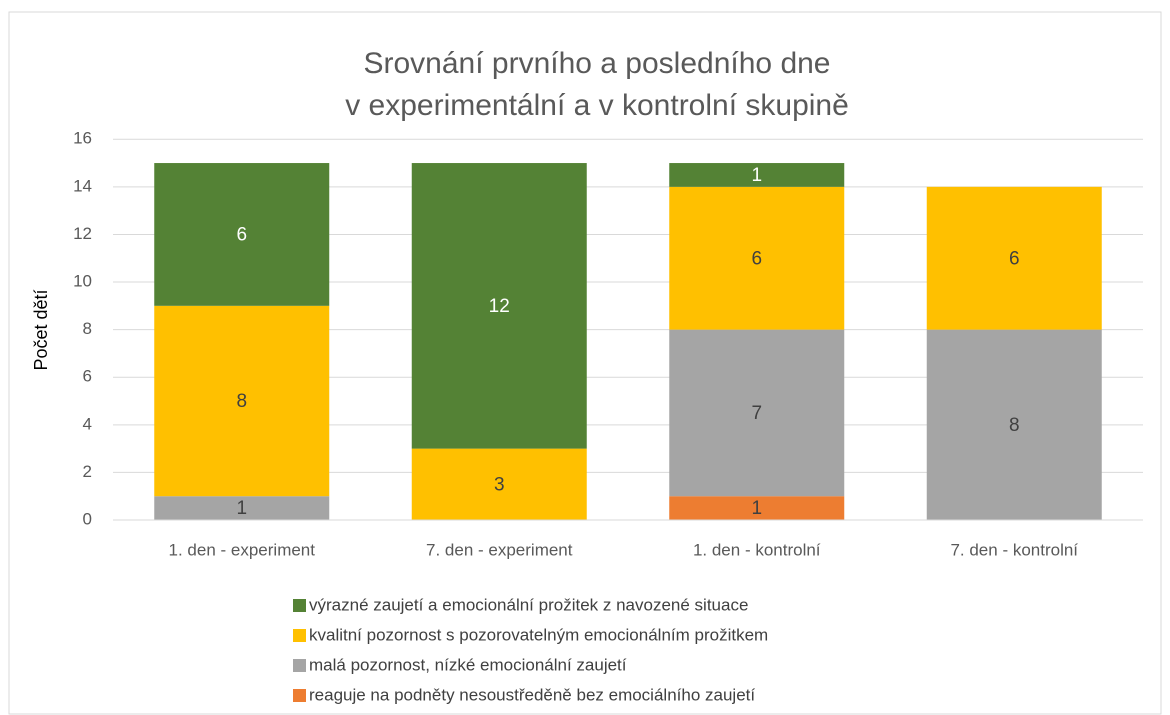 Image resolution: width=1170 pixels, height=715 pixels. What do you see at coordinates (41, 329) in the screenshot?
I see `y-axis-label: Počet dětí` at bounding box center [41, 329].